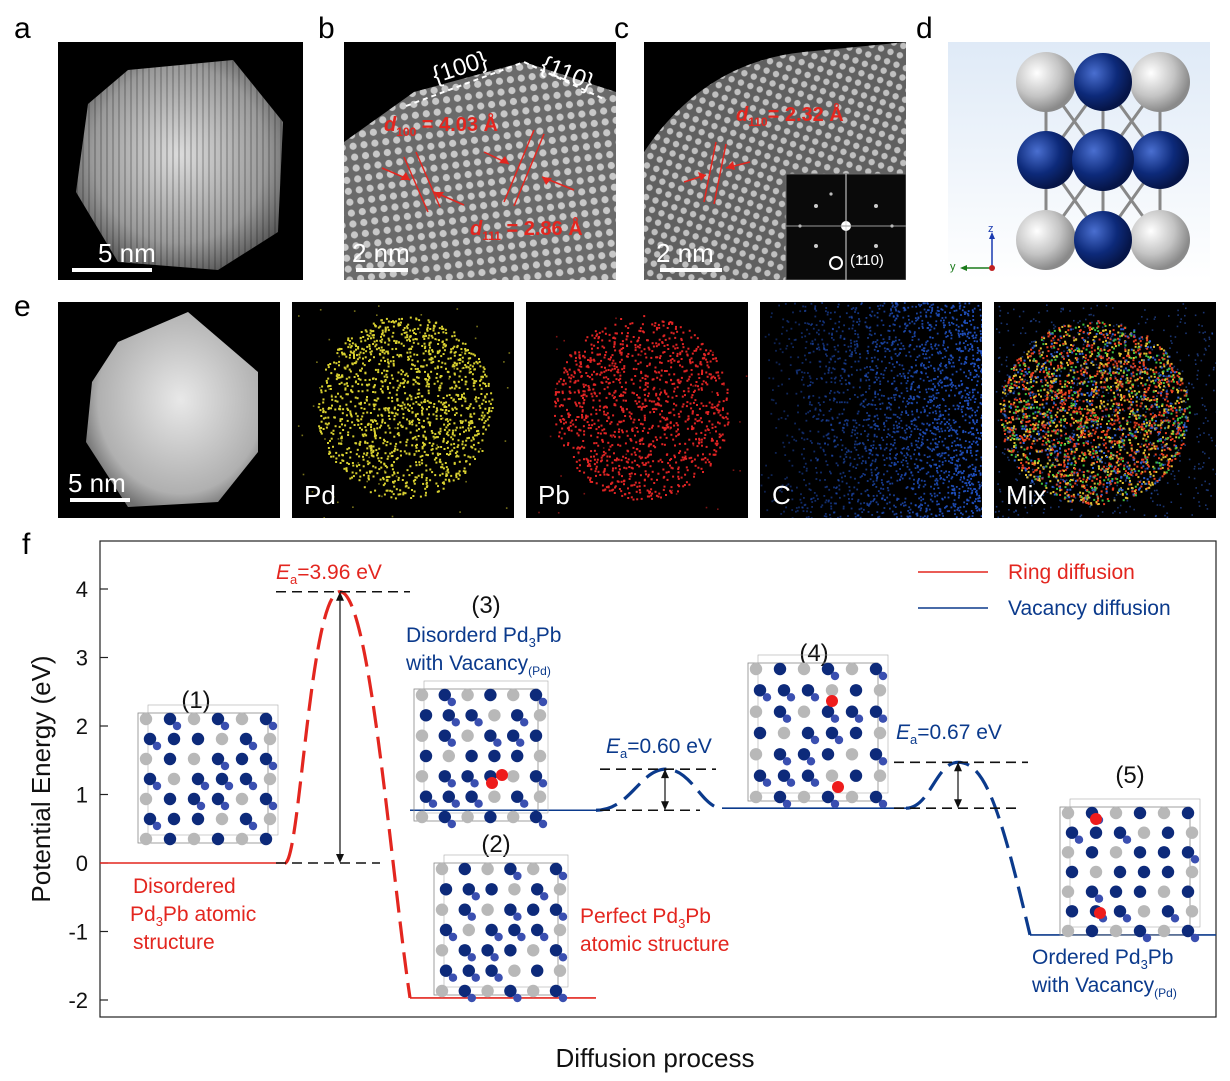 This screenshot has height=1081, width=1230. Describe the element at coordinates (381, 253) in the screenshot. I see `scale-text-b: 2 nm` at that location.